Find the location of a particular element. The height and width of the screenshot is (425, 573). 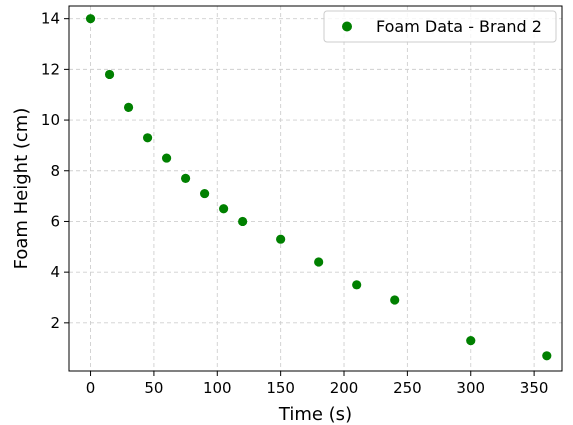

y-tick-label: 2 is located at coordinates (55, 323).